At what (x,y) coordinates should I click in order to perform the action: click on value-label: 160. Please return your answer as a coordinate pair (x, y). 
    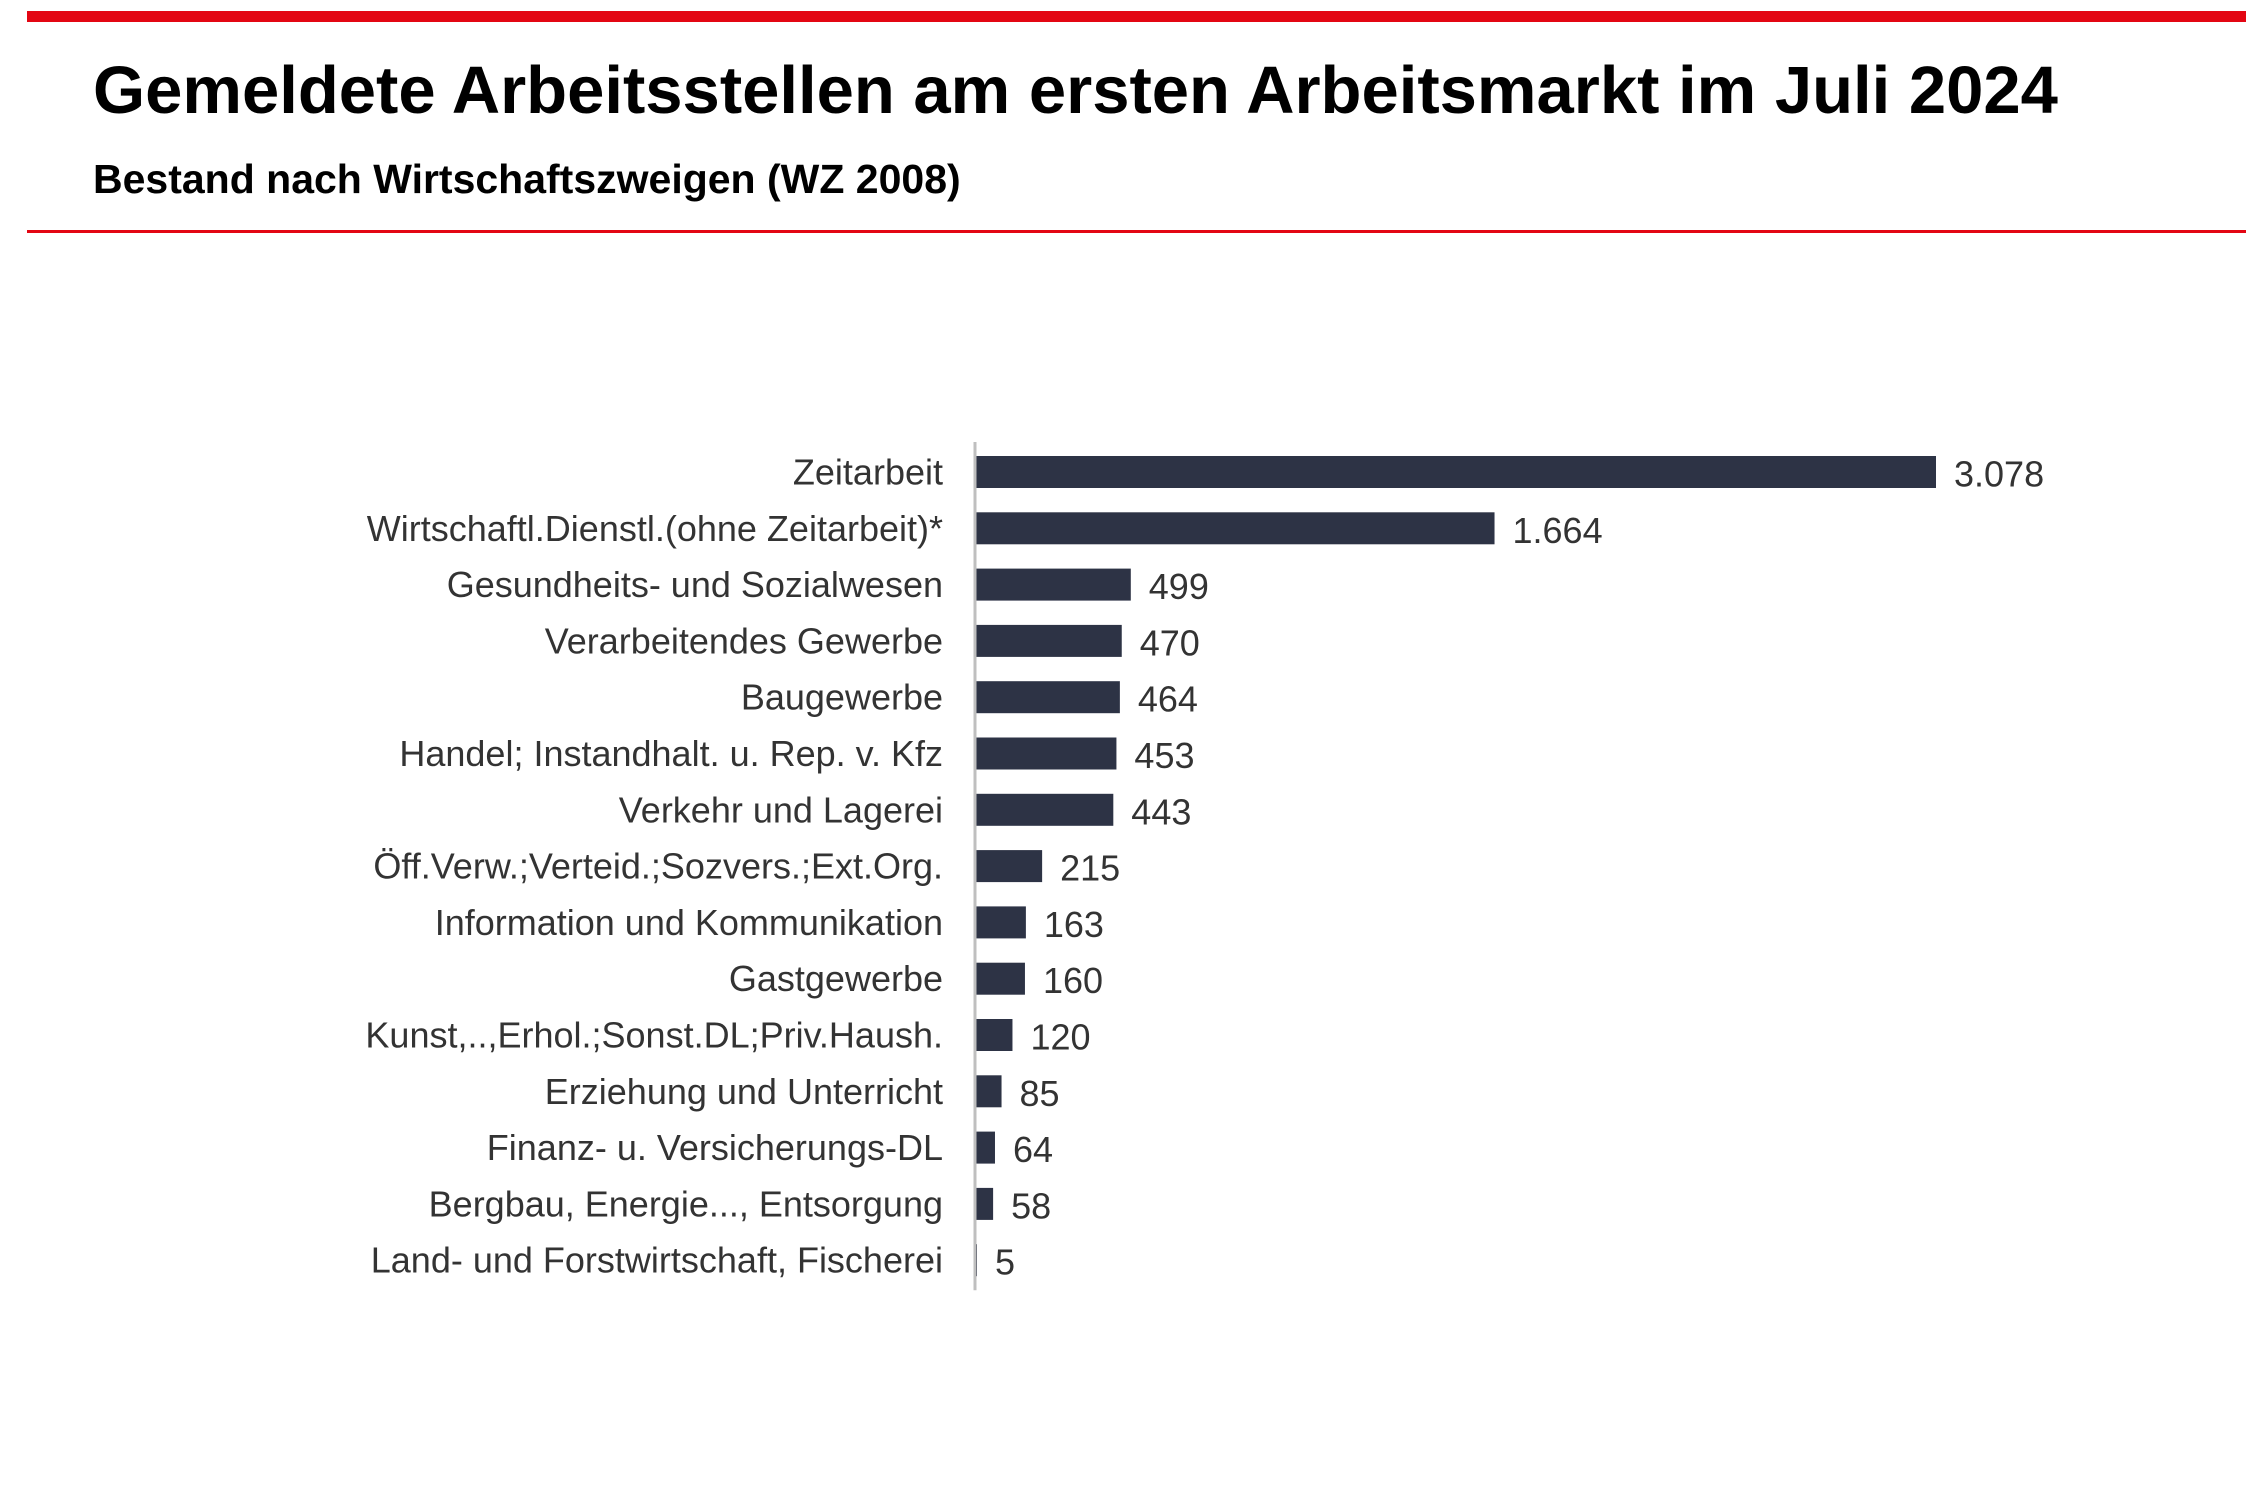
    Looking at the image, I should click on (1073, 980).